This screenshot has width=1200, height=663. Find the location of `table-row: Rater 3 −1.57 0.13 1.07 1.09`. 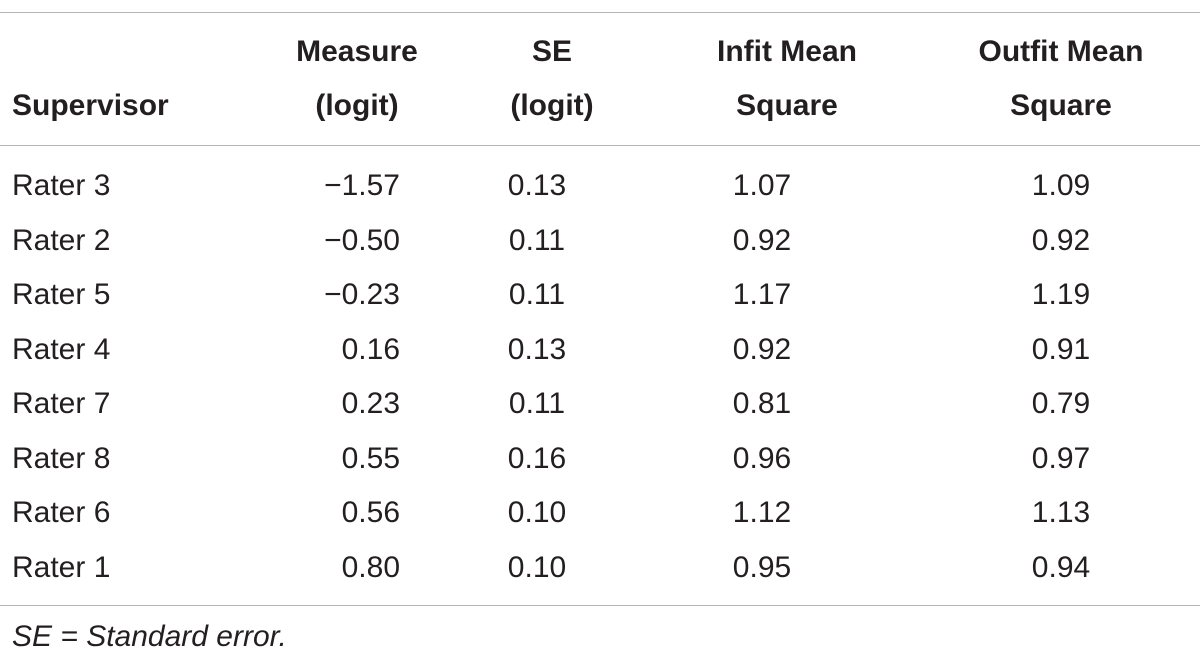

table-row: Rater 3 −1.57 0.13 1.07 1.09 is located at coordinates (600, 186).